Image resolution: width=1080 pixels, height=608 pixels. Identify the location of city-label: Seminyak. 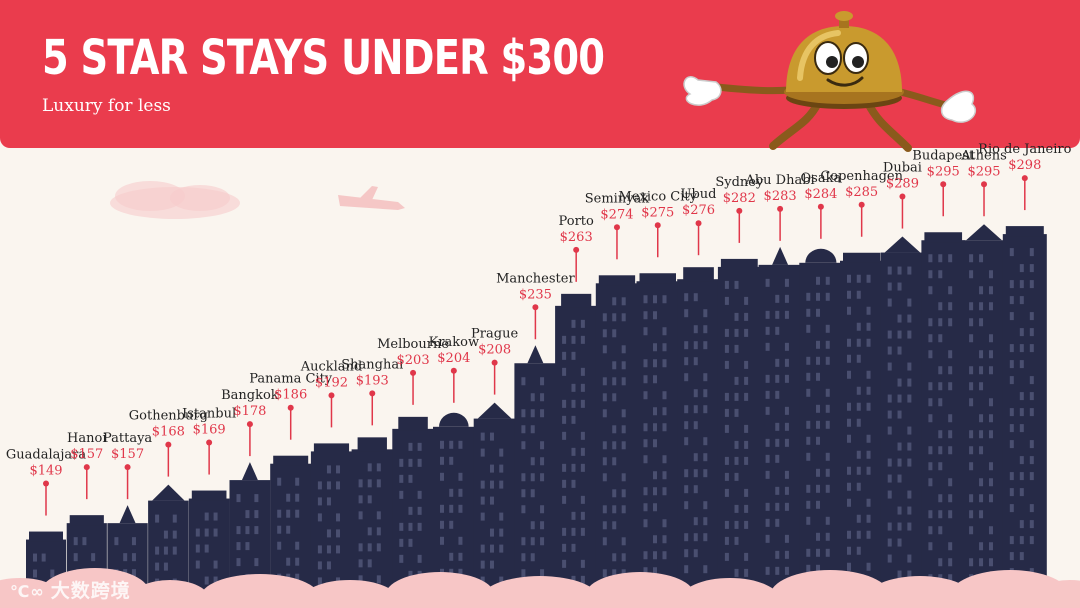
(617, 198).